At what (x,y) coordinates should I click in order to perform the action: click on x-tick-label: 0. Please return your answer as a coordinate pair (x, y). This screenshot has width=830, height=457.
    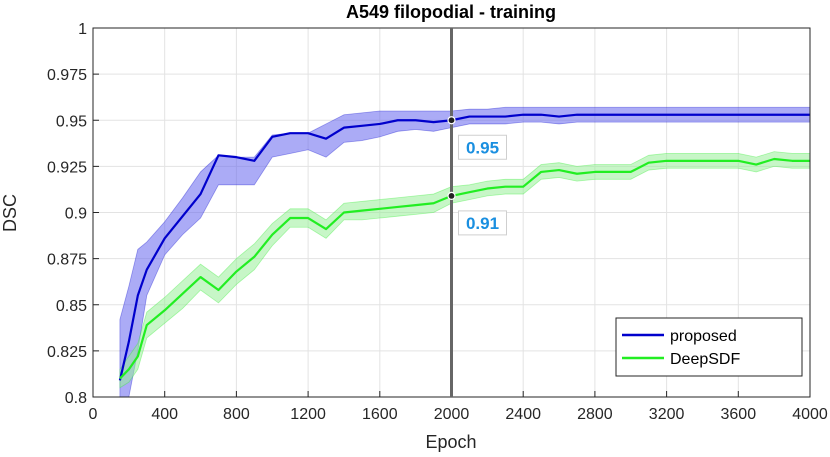
    Looking at the image, I should click on (93, 414).